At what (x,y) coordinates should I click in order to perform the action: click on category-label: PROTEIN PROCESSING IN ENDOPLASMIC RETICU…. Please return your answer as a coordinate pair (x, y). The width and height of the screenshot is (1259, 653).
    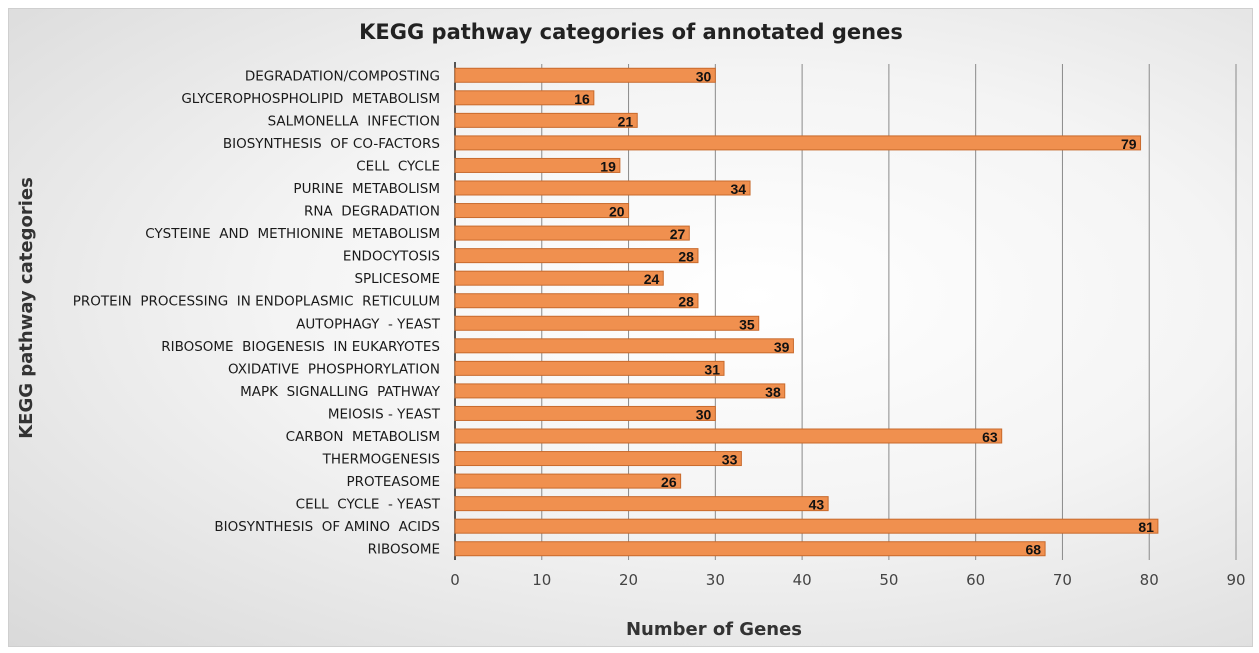
    Looking at the image, I should click on (256, 302).